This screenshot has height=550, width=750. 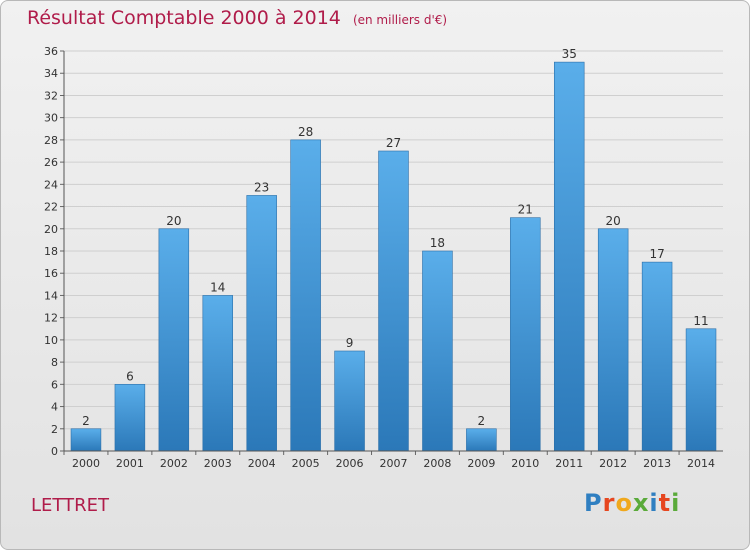 What do you see at coordinates (54, 451) in the screenshot?
I see `y-tick-label: 0` at bounding box center [54, 451].